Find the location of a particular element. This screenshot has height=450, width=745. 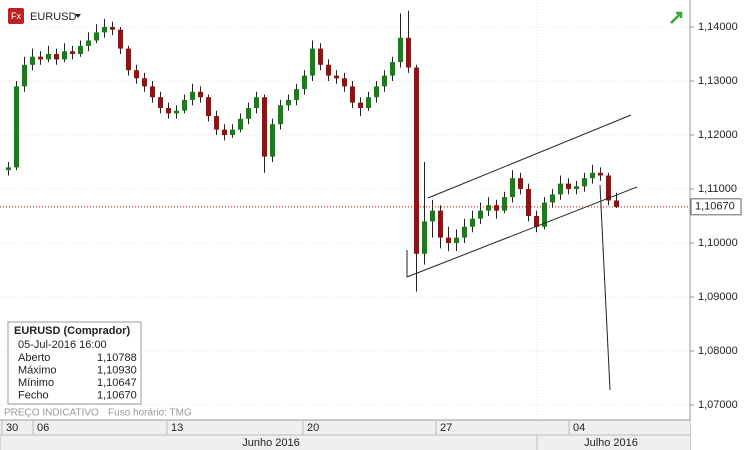

footer-timezone: Fuso horário: TMG is located at coordinates (150, 413).